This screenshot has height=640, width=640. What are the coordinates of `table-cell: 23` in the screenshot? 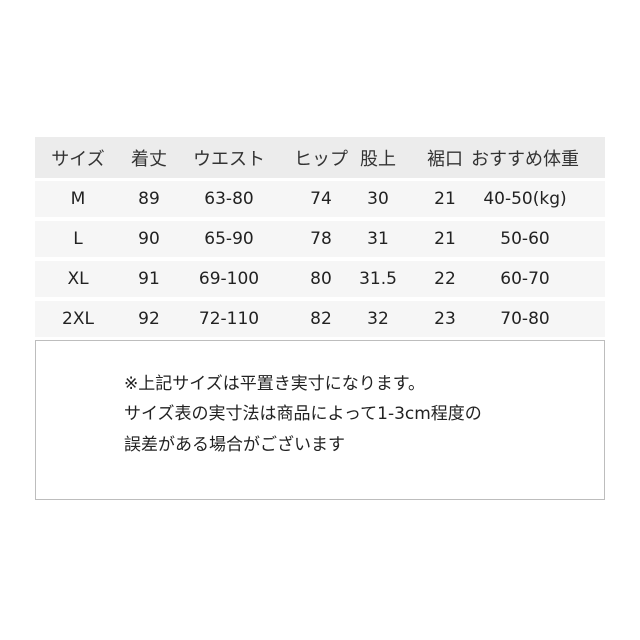 It's located at (445, 319).